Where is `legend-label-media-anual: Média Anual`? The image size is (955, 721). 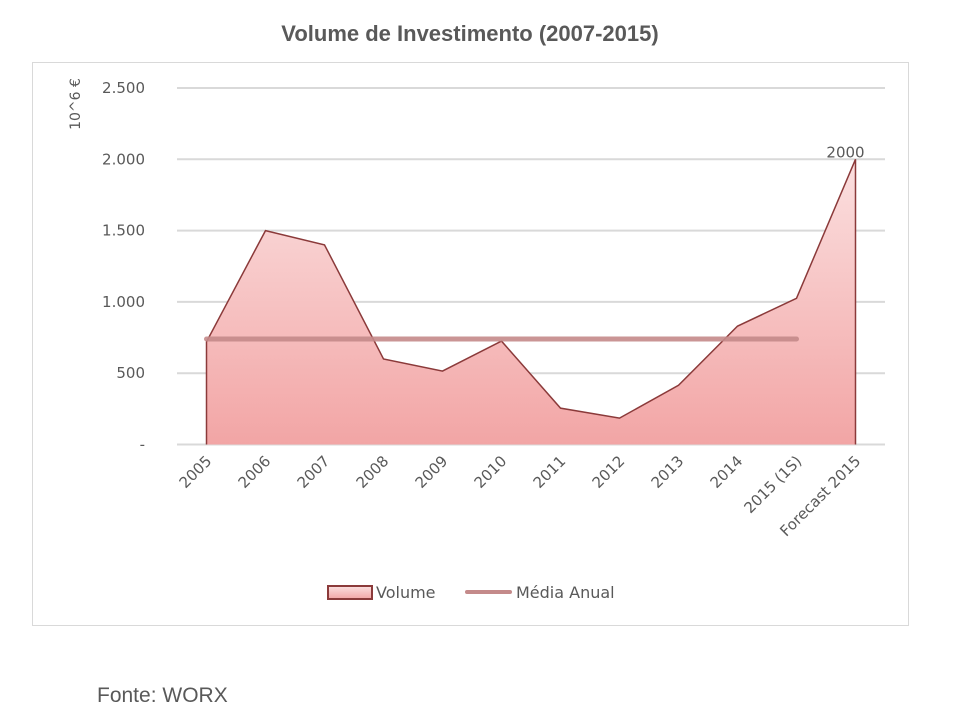
legend-label-media-anual: Média Anual is located at coordinates (565, 592).